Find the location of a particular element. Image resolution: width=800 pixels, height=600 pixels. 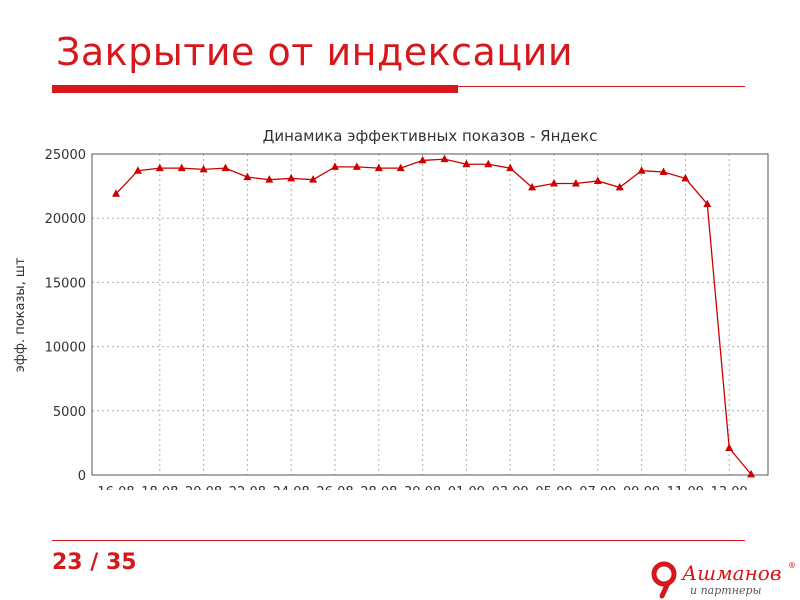

x-tick-label: 30.08 is located at coordinates (422, 487).